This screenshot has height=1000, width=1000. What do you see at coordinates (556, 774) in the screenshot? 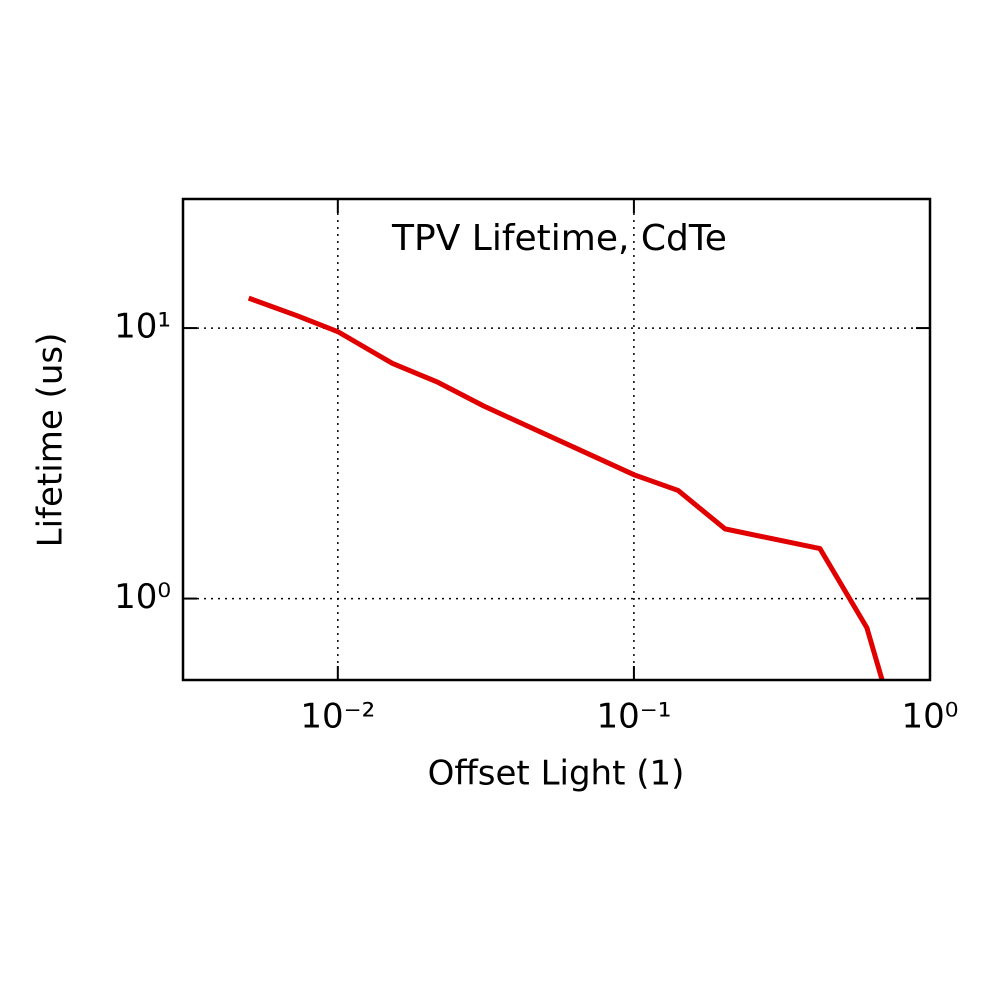
I see `x-axis-label: Offset Light (1)` at bounding box center [556, 774].